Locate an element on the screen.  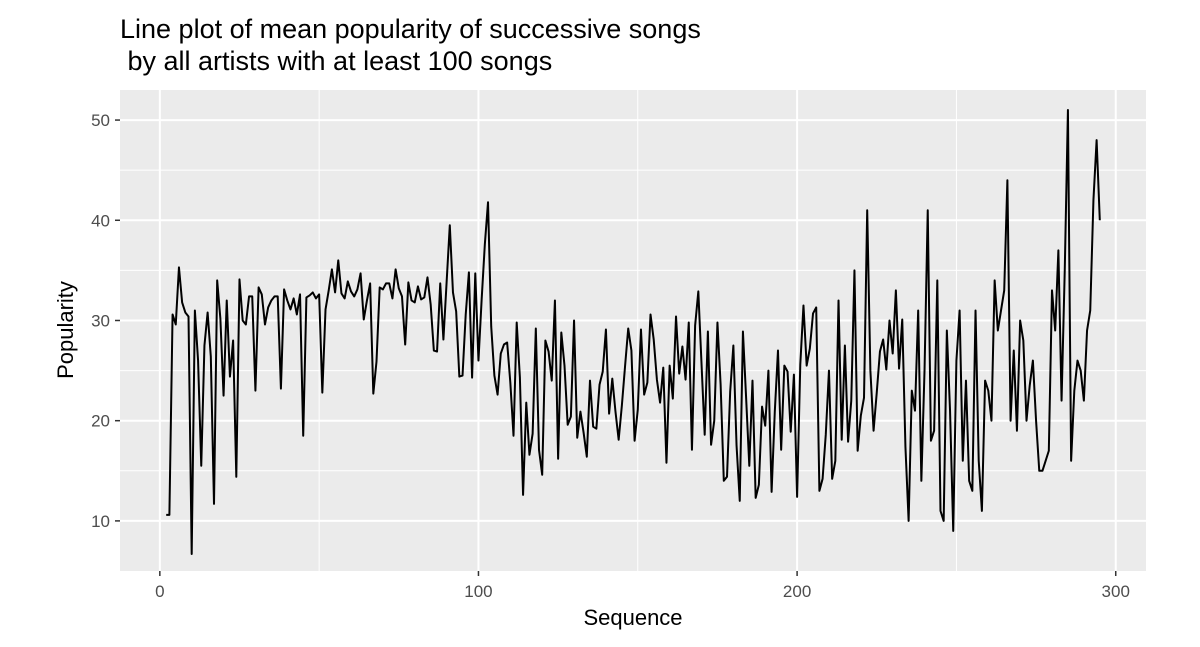
y-tick-label: 30 is located at coordinates (100, 320).